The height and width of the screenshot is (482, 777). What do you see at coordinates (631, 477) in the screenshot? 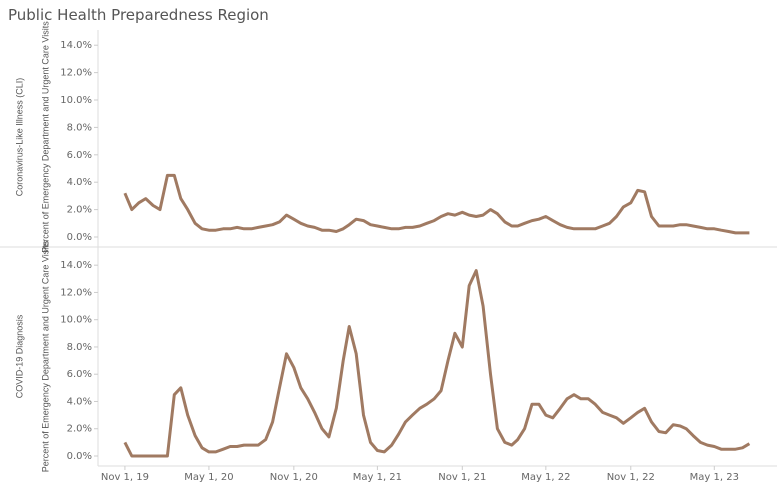
I see `x-tick-label: Nov 1, 22` at bounding box center [631, 477].